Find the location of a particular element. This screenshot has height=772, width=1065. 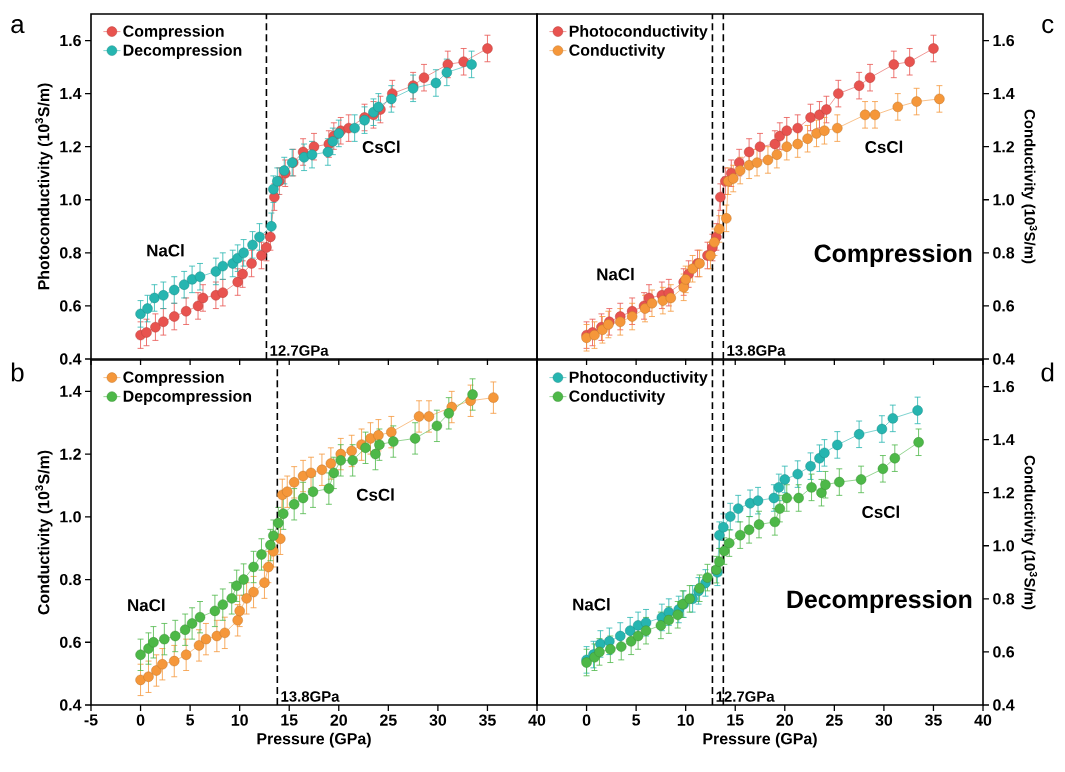

text: a is located at coordinates (18, 26).